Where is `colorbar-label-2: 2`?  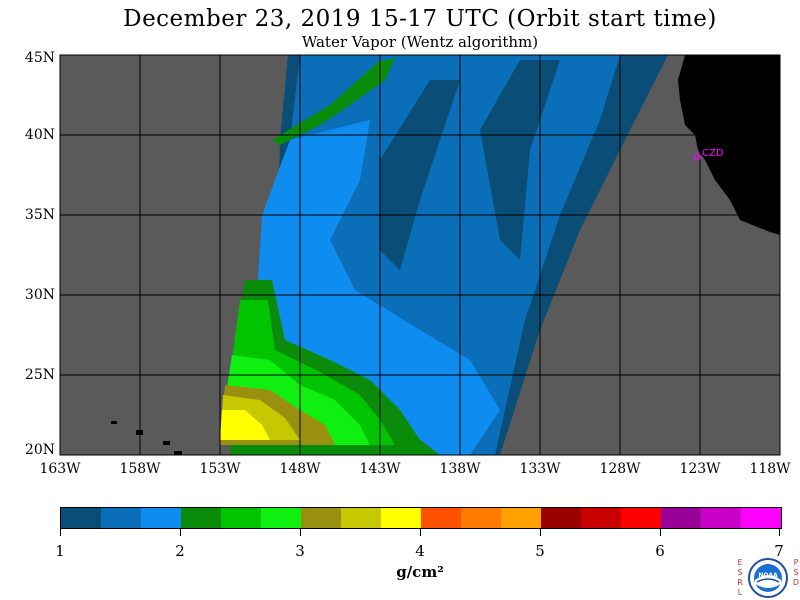
colorbar-label-2: 2 is located at coordinates (180, 551).